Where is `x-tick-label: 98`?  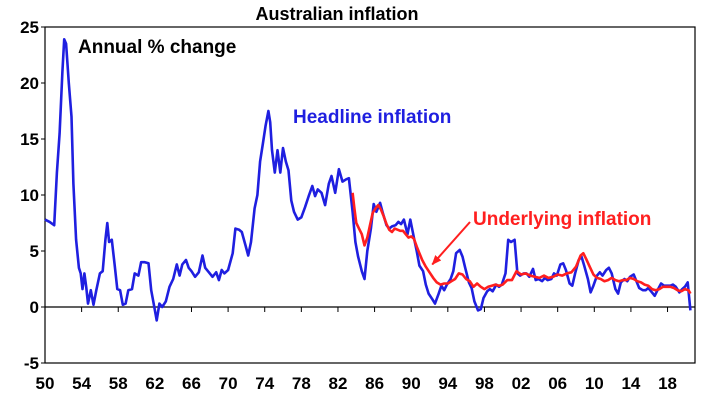
x-tick-label: 98 is located at coordinates (484, 383).